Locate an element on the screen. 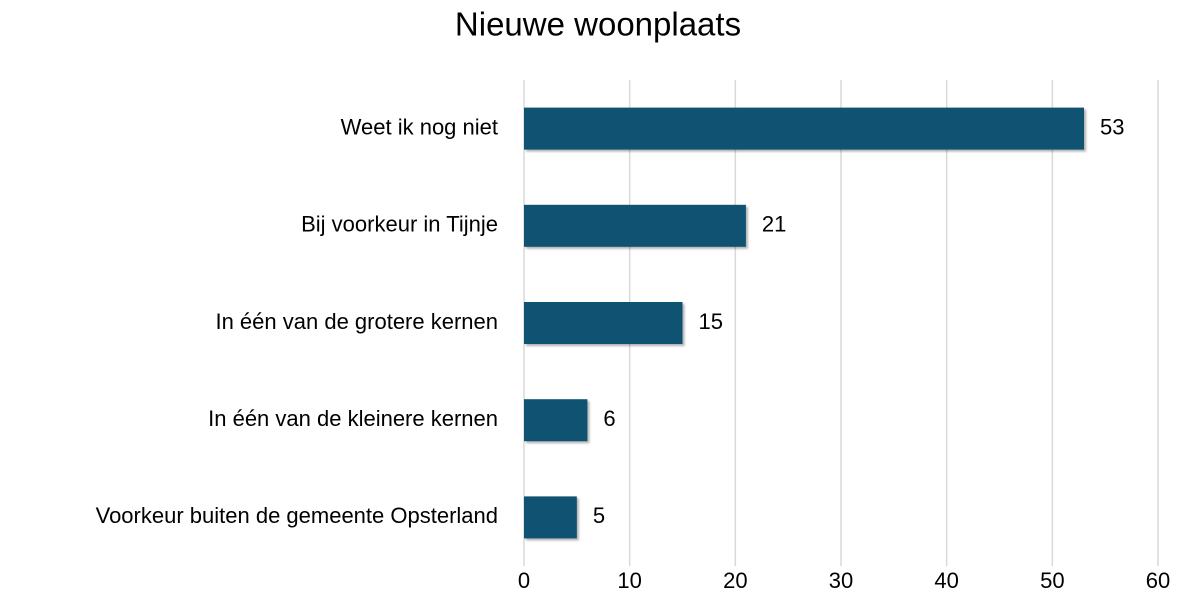  x-tick-label: 50 is located at coordinates (1052, 580).